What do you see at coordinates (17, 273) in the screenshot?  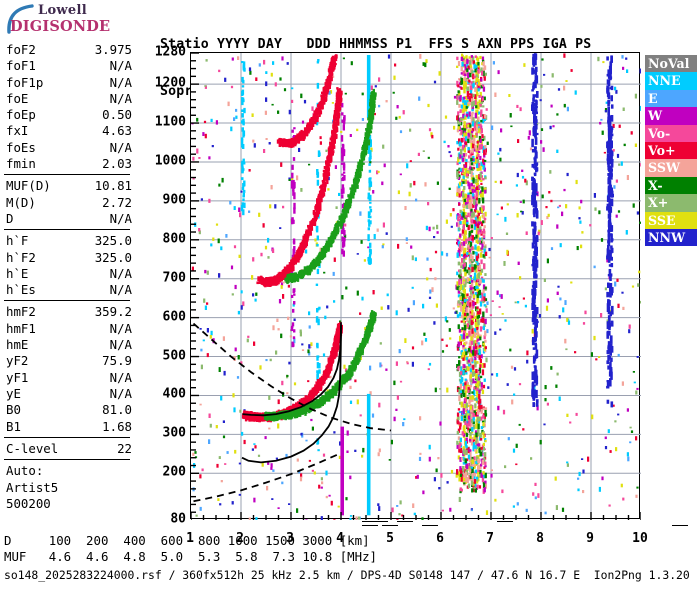 I see `param-key: h`E` at bounding box center [17, 273].